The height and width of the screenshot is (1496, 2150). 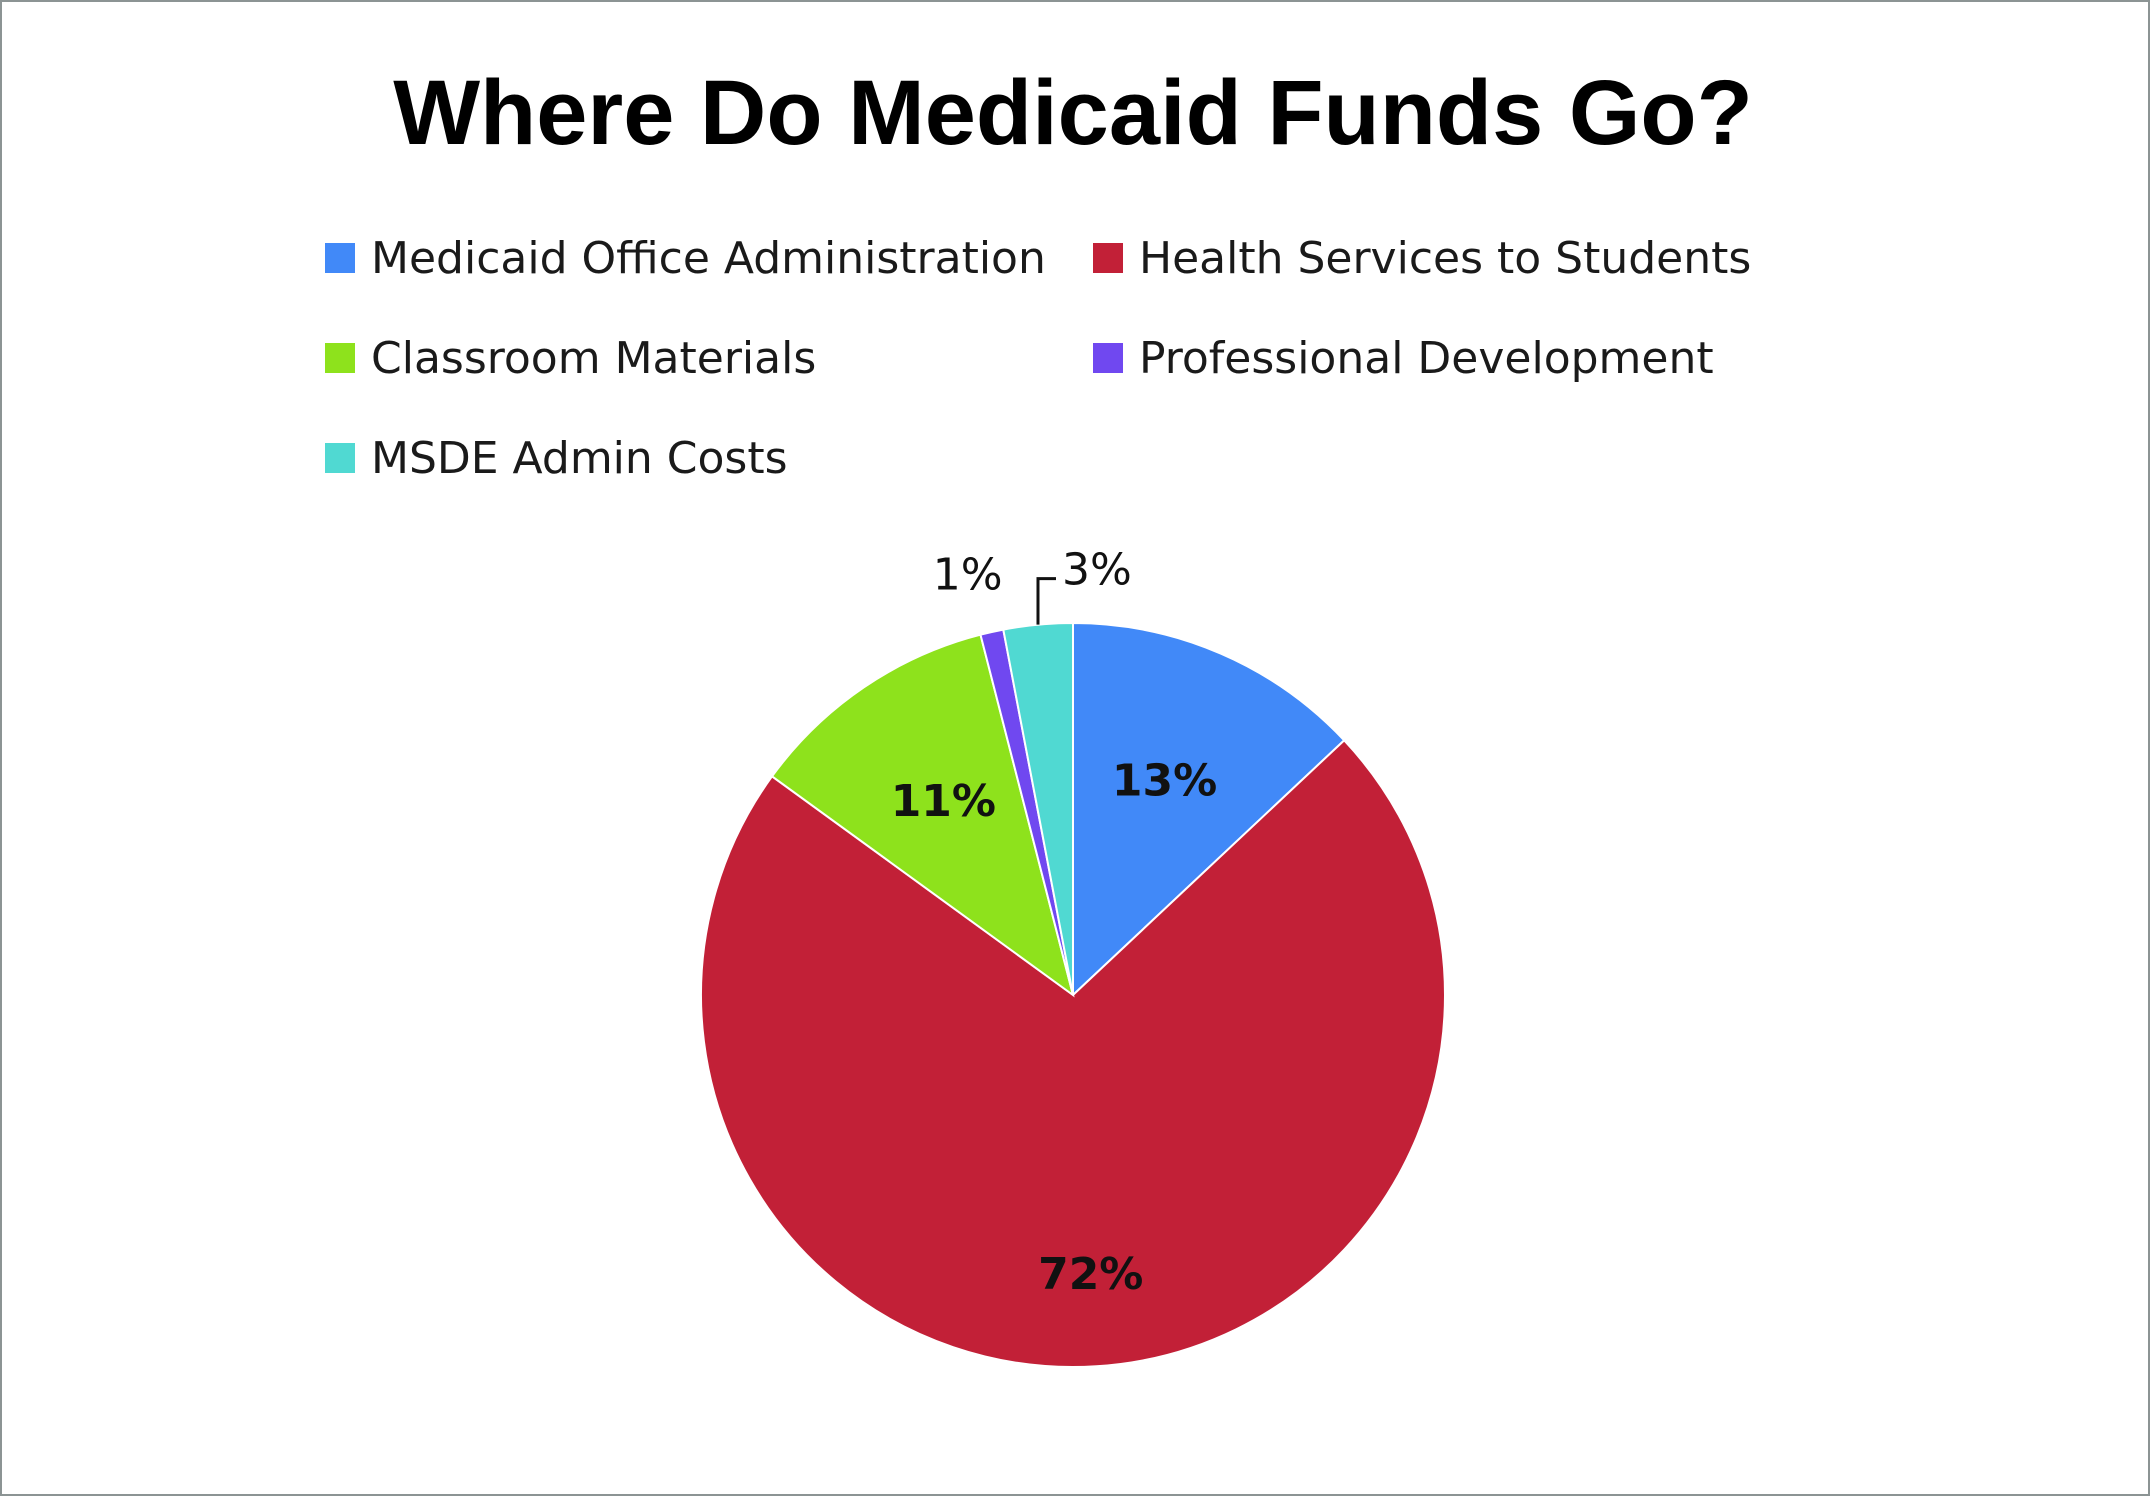 What do you see at coordinates (1073, 113) in the screenshot?
I see `chart-title: Where Do Medicaid Funds Go?` at bounding box center [1073, 113].